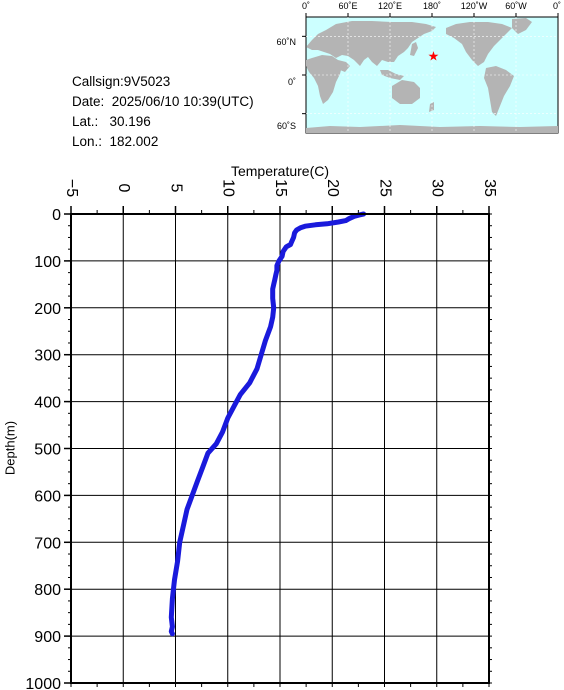 The image size is (564, 690). What do you see at coordinates (9, 448) in the screenshot?
I see `y-axis-label: Depth(m)` at bounding box center [9, 448].